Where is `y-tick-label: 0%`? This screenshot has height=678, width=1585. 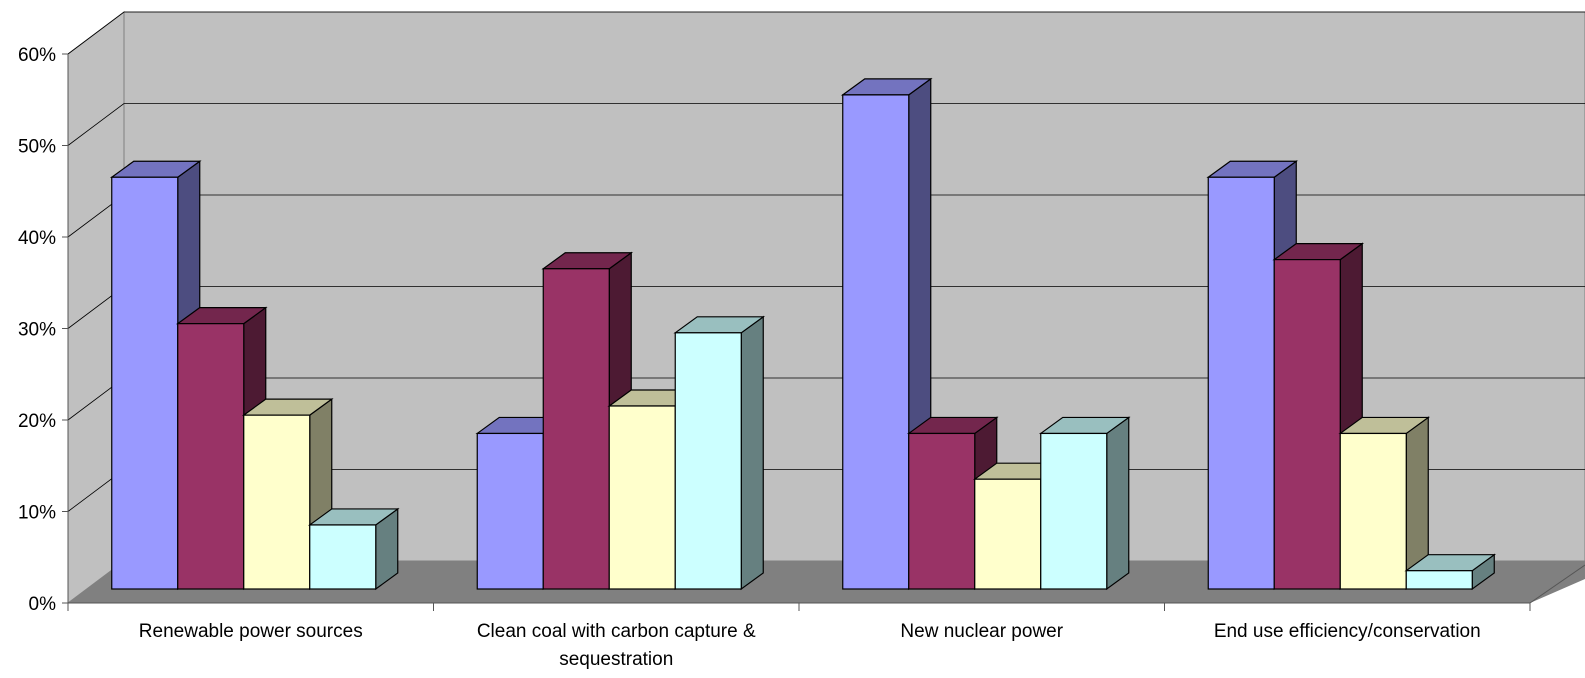 y-tick-label: 0% is located at coordinates (43, 604).